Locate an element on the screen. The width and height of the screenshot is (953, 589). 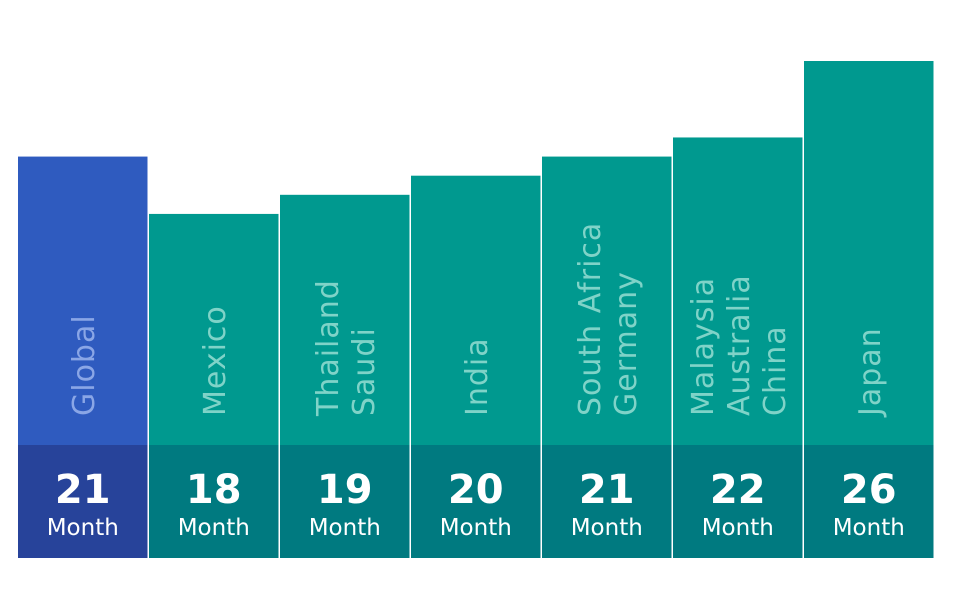
category-label-line: Germany is located at coordinates (626, 343).